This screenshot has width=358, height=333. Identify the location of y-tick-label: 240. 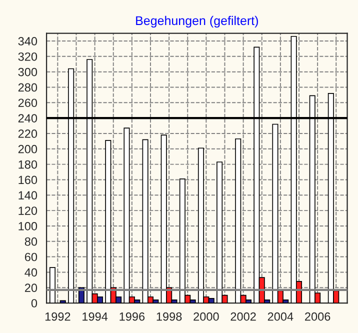
(28, 118).